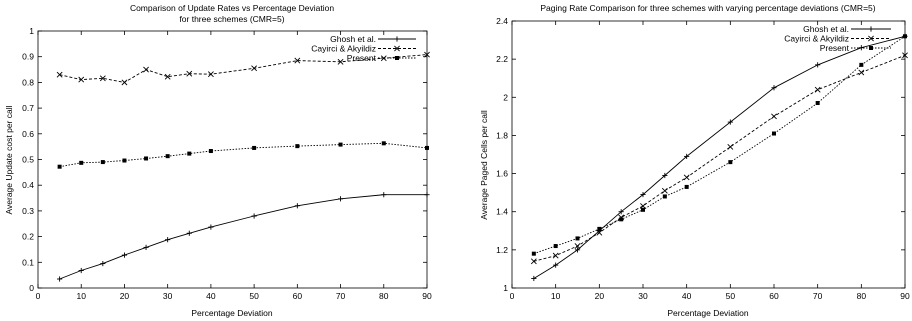 The height and width of the screenshot is (321, 912). I want to click on y-tick-label: 1.6, so click(502, 174).